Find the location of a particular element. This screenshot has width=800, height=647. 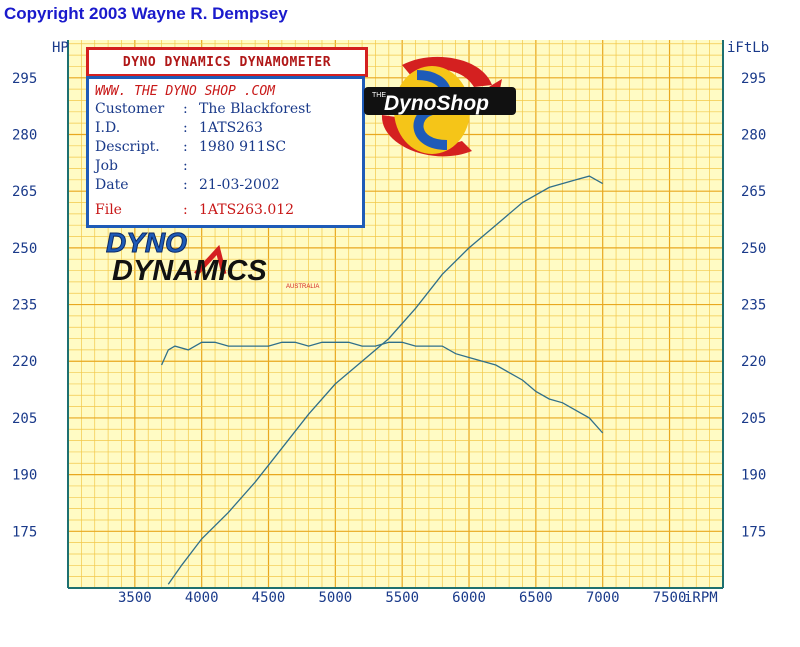

info-label: File is located at coordinates (139, 210).